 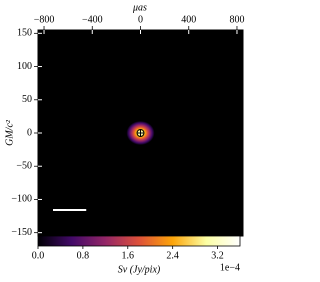 I want to click on colorbar-tick-label: 0.0, so click(x=38, y=255).